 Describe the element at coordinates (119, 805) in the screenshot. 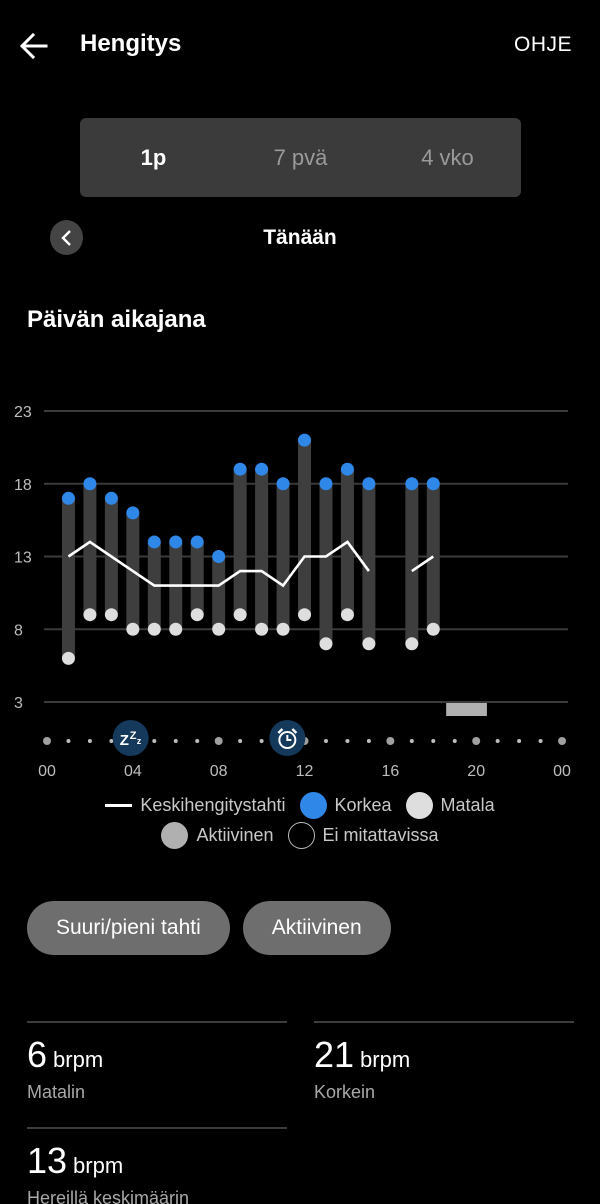

I see `line-swatch-icon` at that location.